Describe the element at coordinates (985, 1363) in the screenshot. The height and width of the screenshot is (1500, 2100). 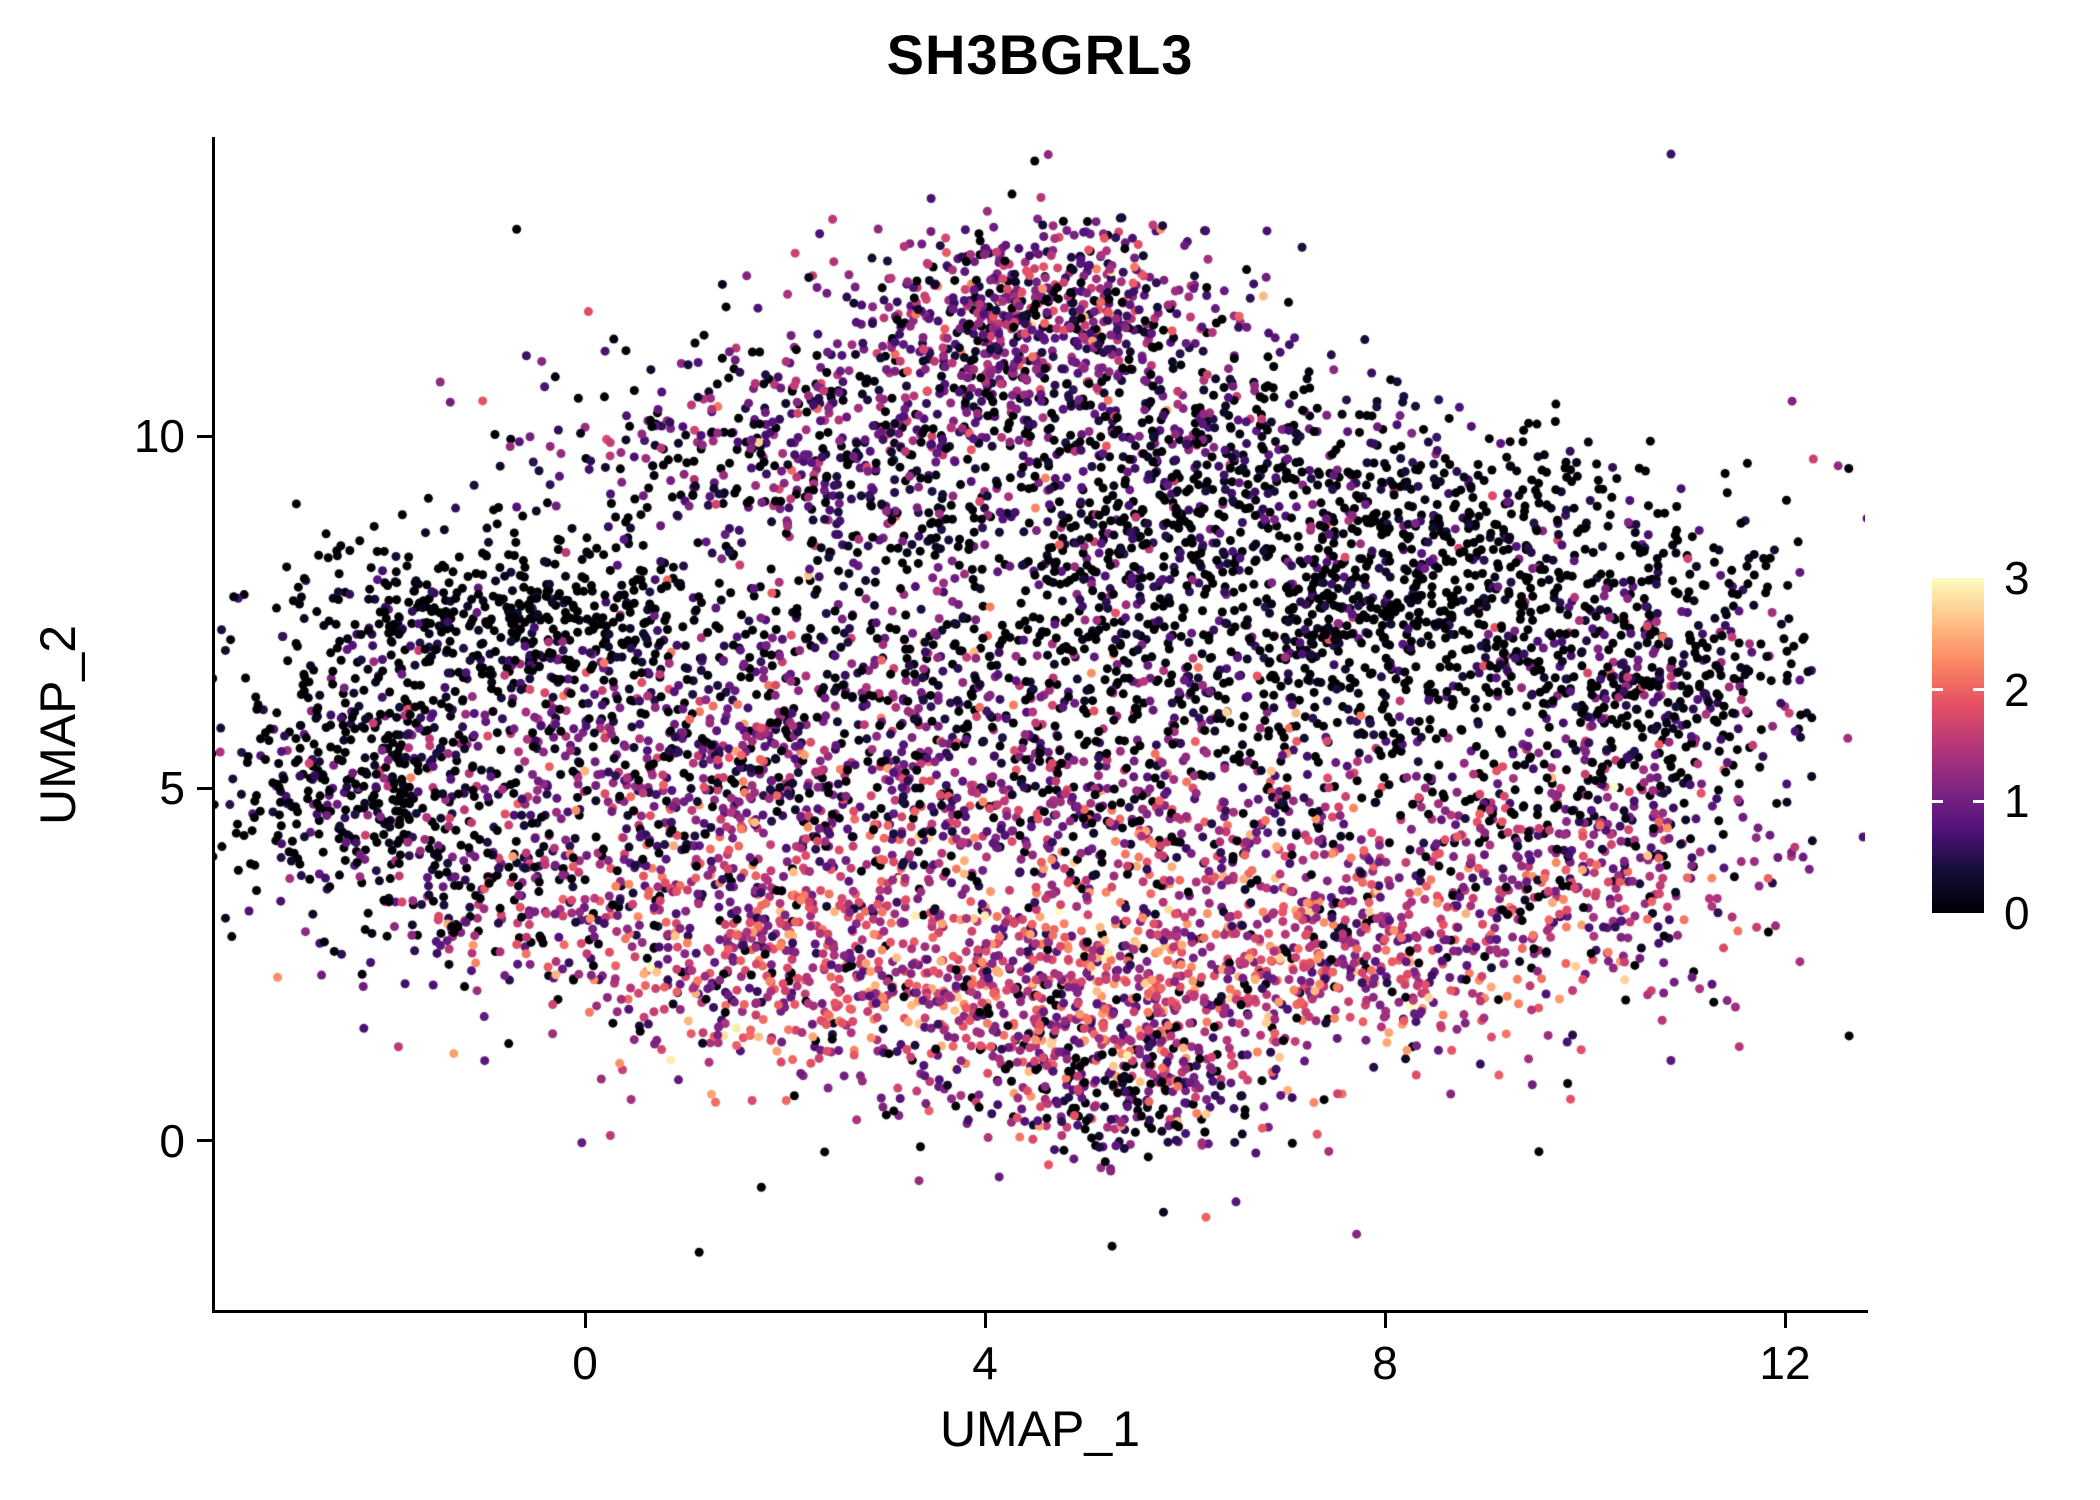
I see `x-tick-label: 4` at that location.